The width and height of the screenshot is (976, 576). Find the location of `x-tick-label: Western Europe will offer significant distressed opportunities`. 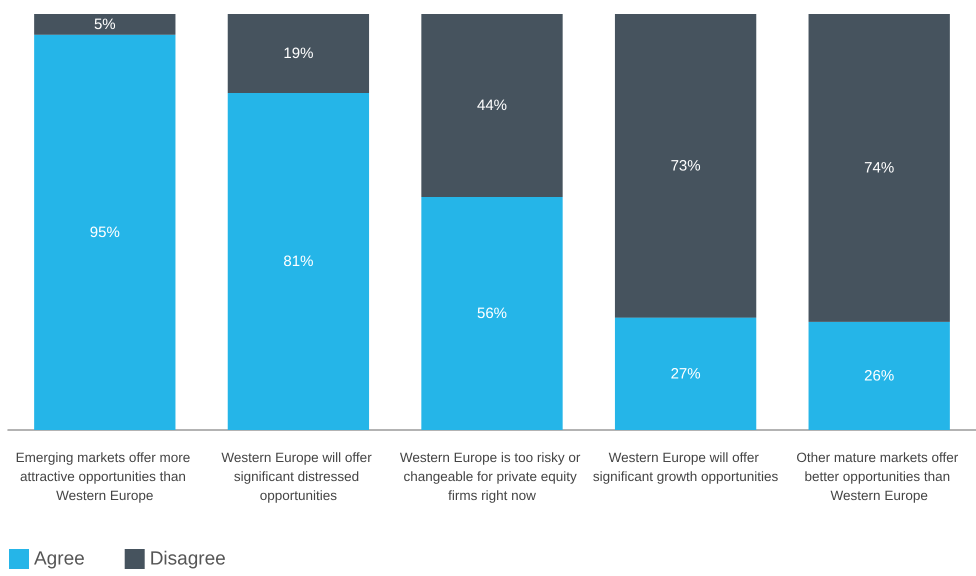

x-tick-label: Western Europe will offer significant distressed opportunities is located at coordinates (298, 476).